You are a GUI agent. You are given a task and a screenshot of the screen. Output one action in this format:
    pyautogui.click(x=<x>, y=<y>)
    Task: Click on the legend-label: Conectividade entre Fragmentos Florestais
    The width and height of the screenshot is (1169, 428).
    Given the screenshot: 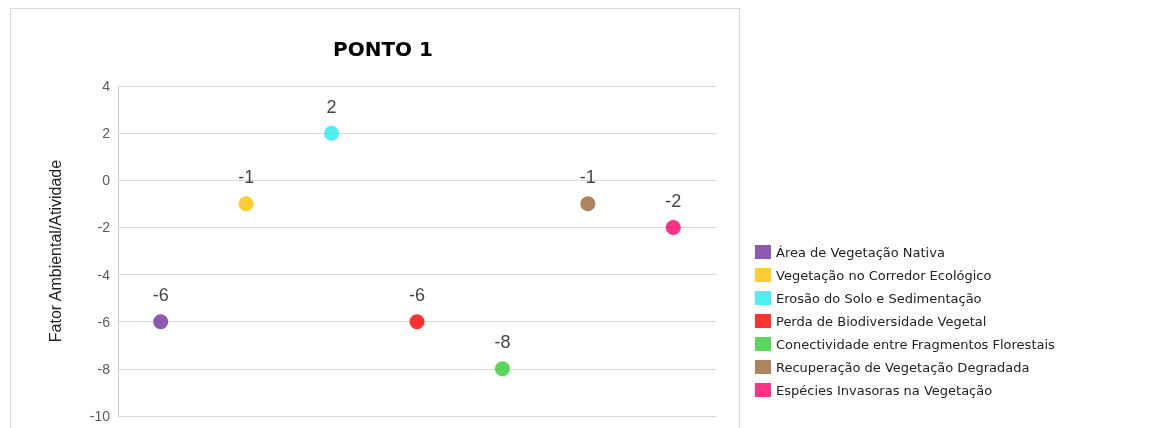 What is the action you would take?
    pyautogui.click(x=916, y=344)
    